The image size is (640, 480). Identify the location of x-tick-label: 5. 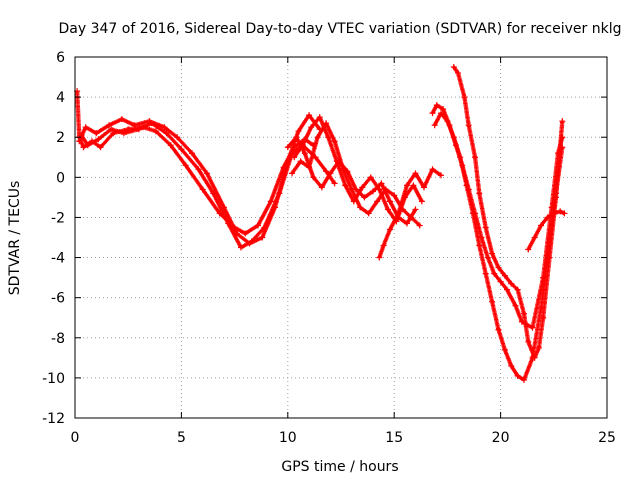
(181, 438).